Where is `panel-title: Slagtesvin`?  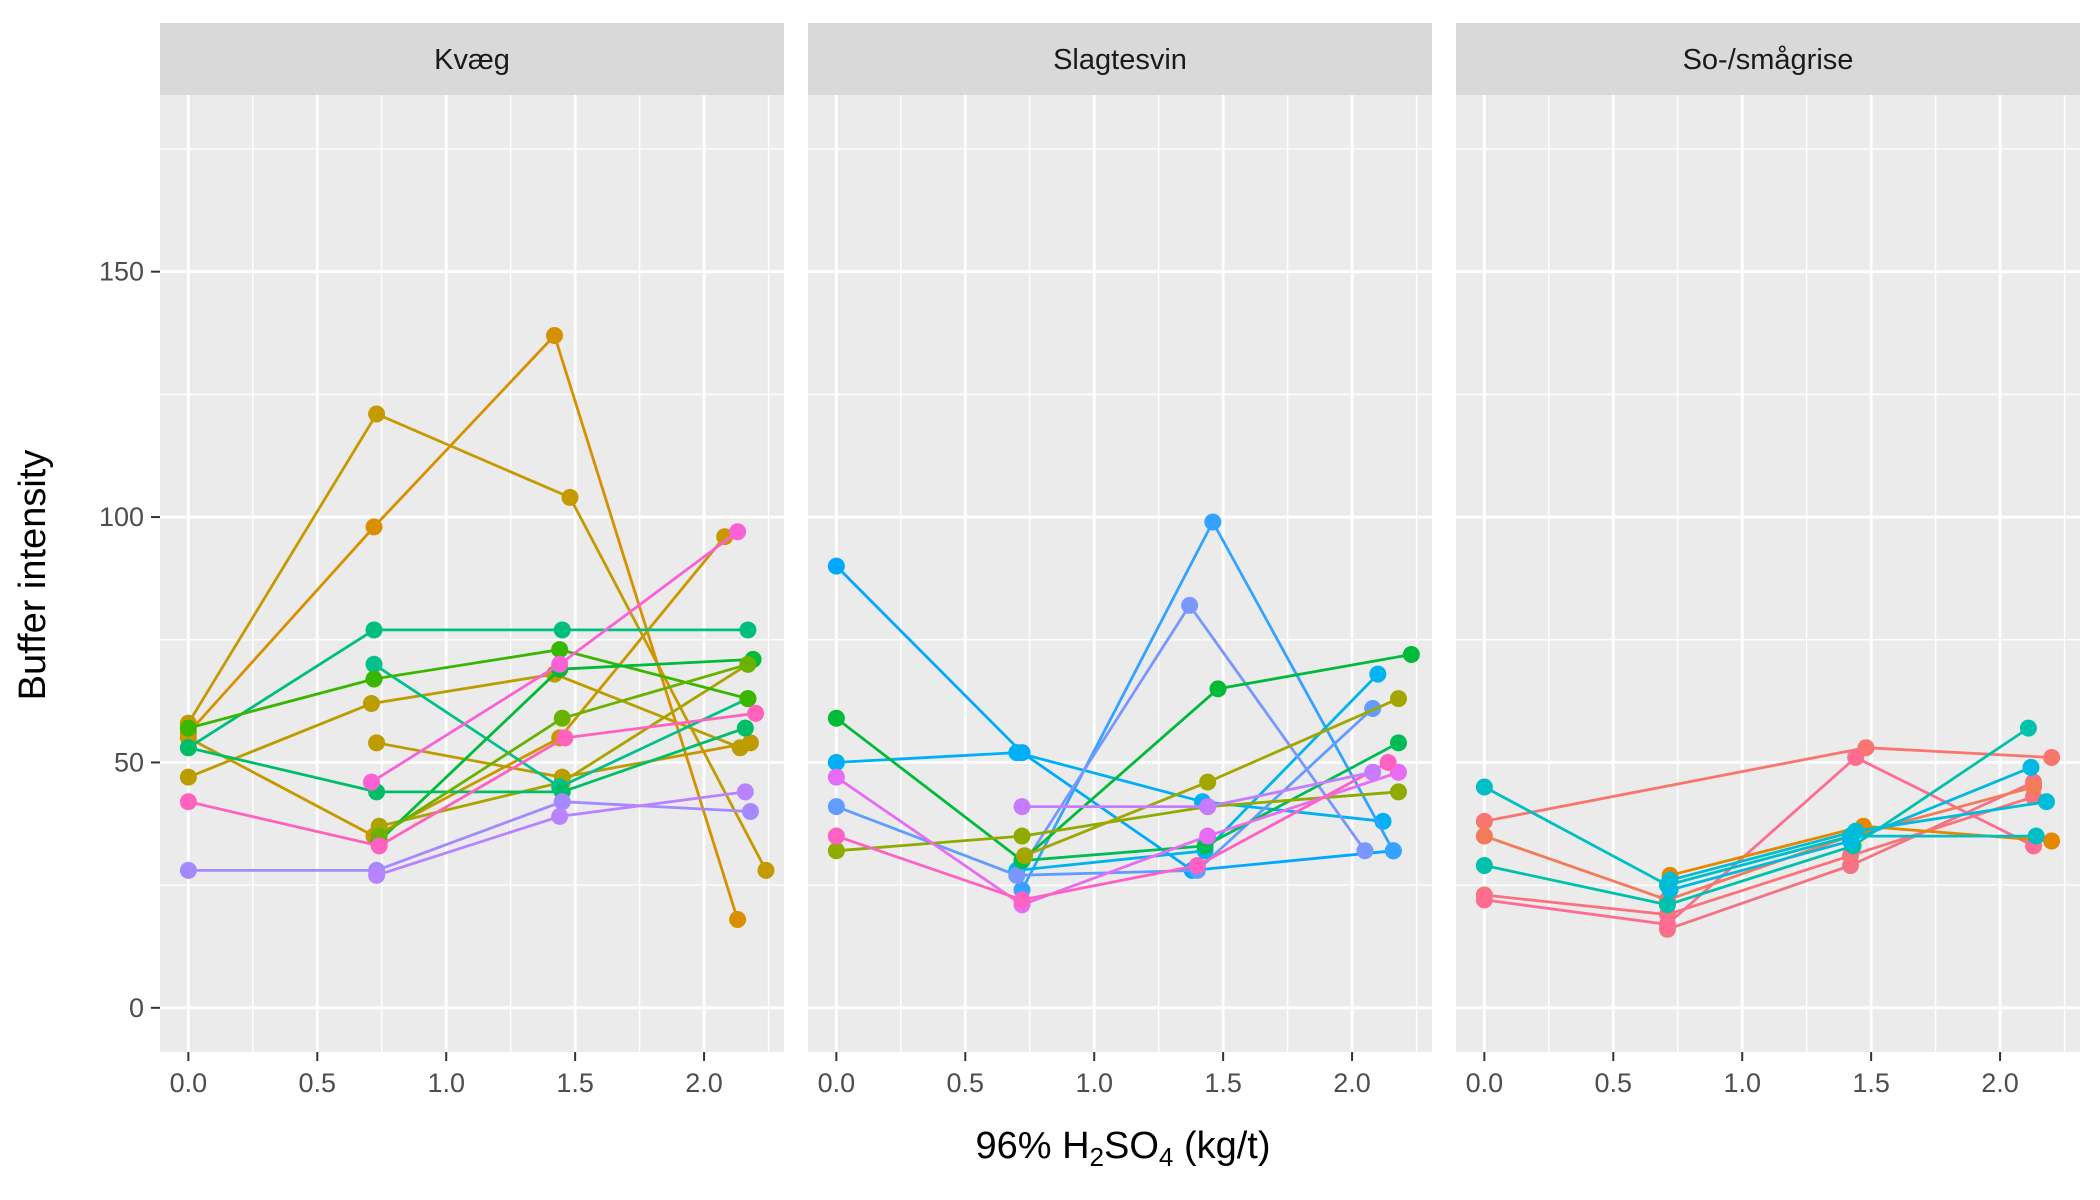 panel-title: Slagtesvin is located at coordinates (1120, 60).